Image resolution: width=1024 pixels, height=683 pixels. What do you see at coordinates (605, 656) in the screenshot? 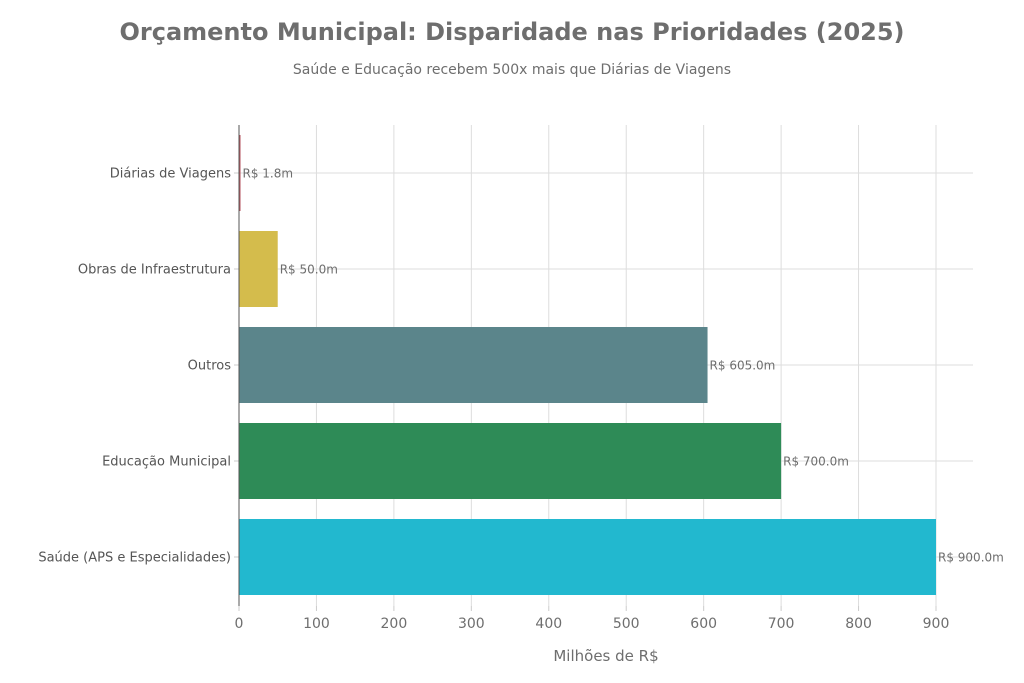
I see `x-axis-title: Milhões de R$` at bounding box center [605, 656].